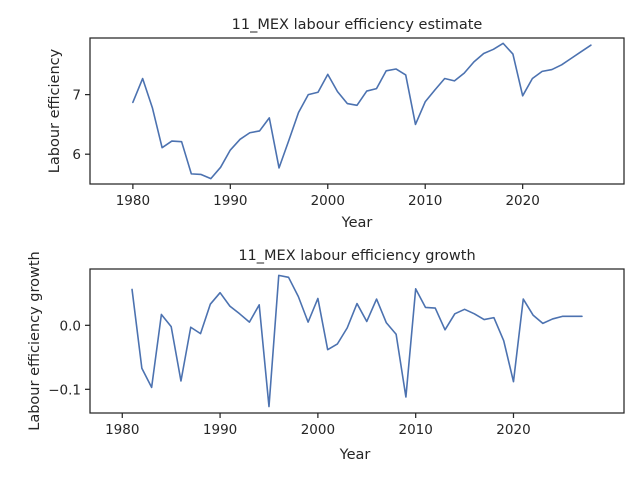 The width and height of the screenshot is (640, 480). I want to click on chart-title: 11_MEX labour efficiency estimate, so click(357, 25).